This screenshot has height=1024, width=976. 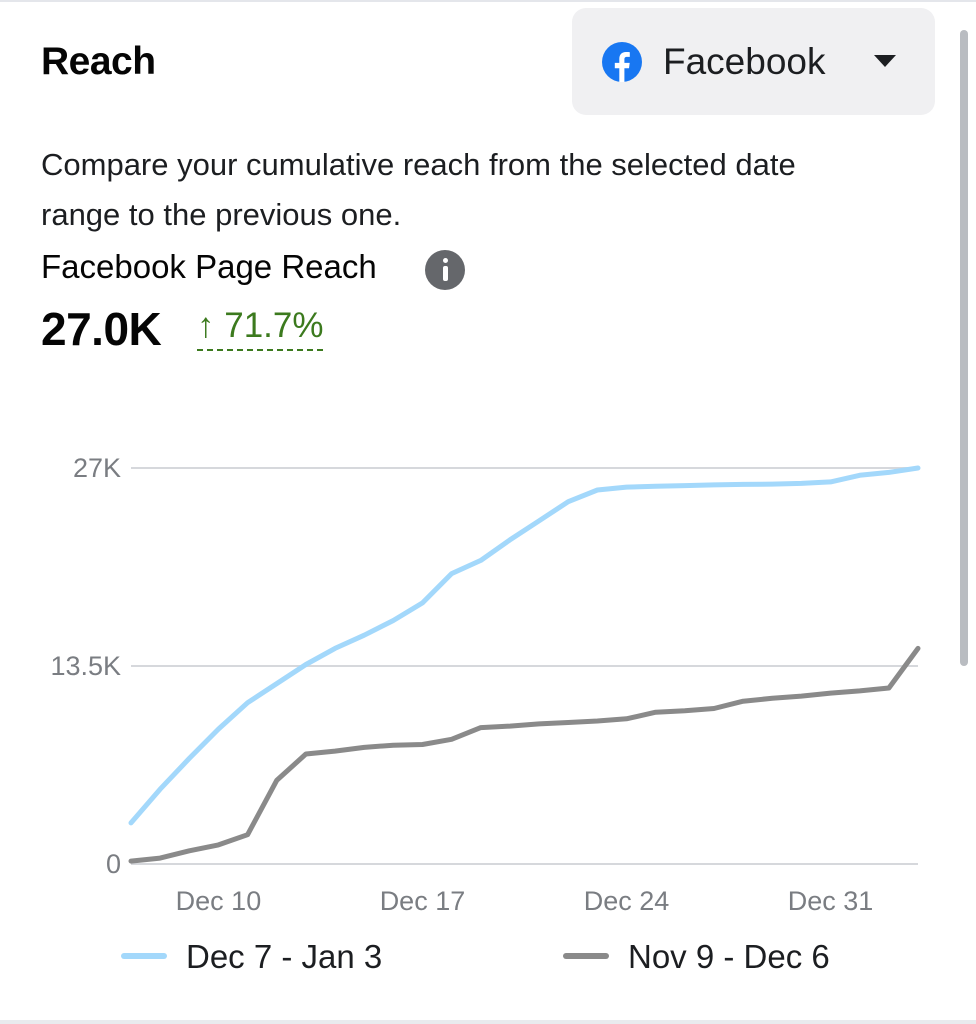 I want to click on platform-label: Facebook, so click(x=744, y=61).